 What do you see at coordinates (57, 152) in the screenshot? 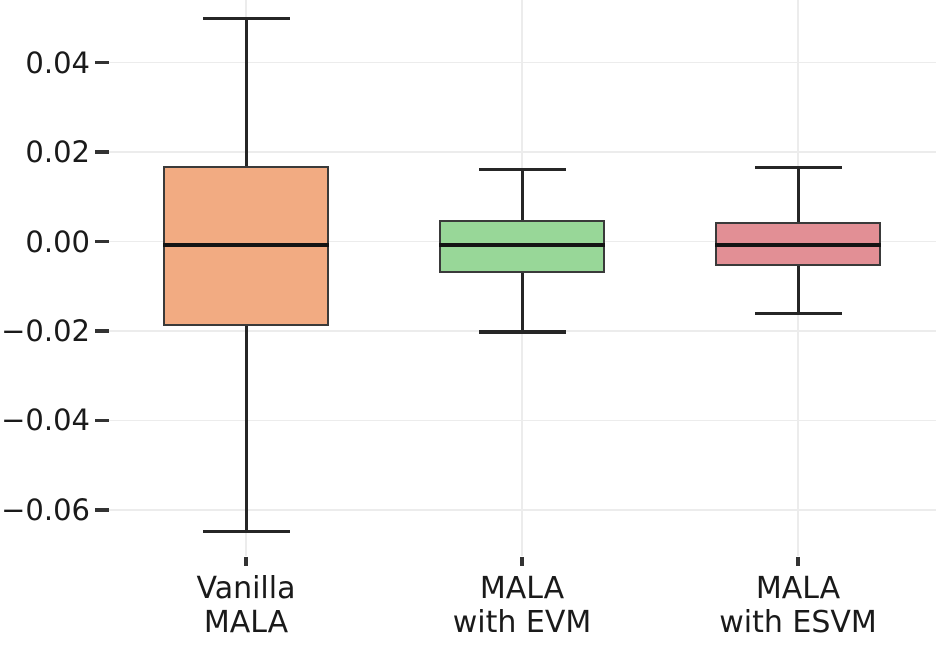
I see `y-tick-label: 0.02` at bounding box center [57, 152].